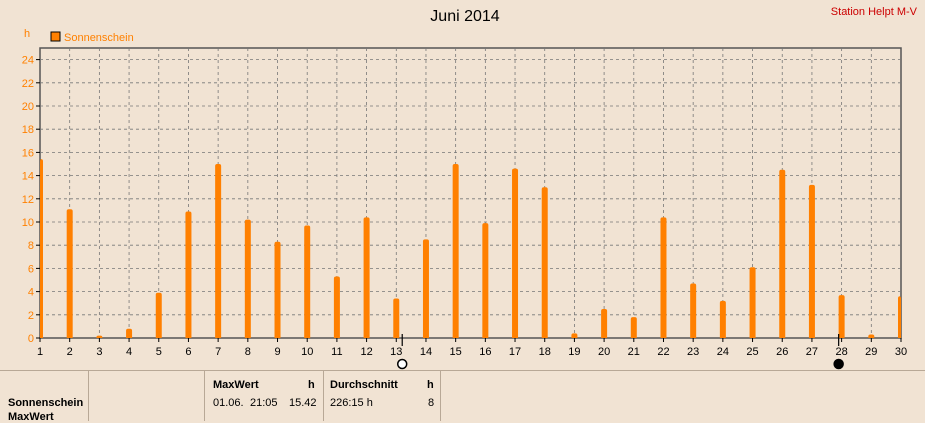 Image resolution: width=925 pixels, height=423 pixels. Describe the element at coordinates (303, 403) in the screenshot. I see `max-value: 15.42` at that location.